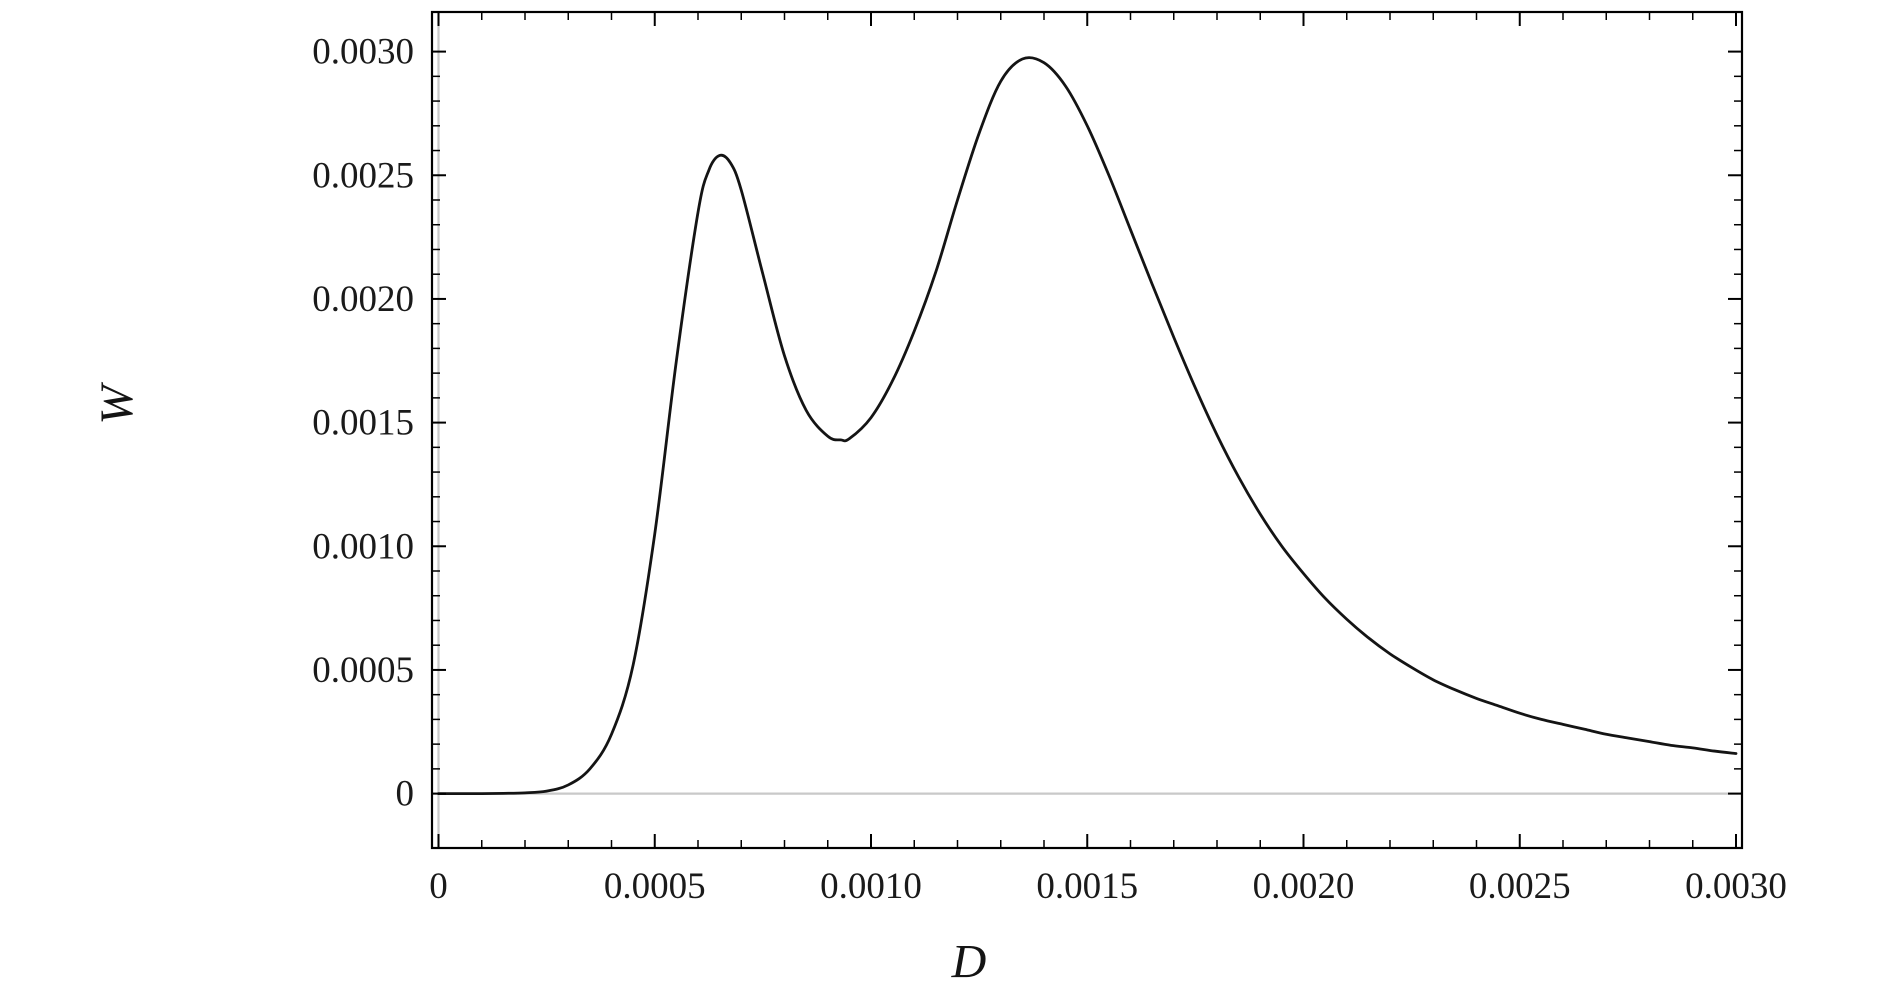 The width and height of the screenshot is (1890, 1004). What do you see at coordinates (363, 175) in the screenshot?
I see `y-tick-label: 0.0025` at bounding box center [363, 175].